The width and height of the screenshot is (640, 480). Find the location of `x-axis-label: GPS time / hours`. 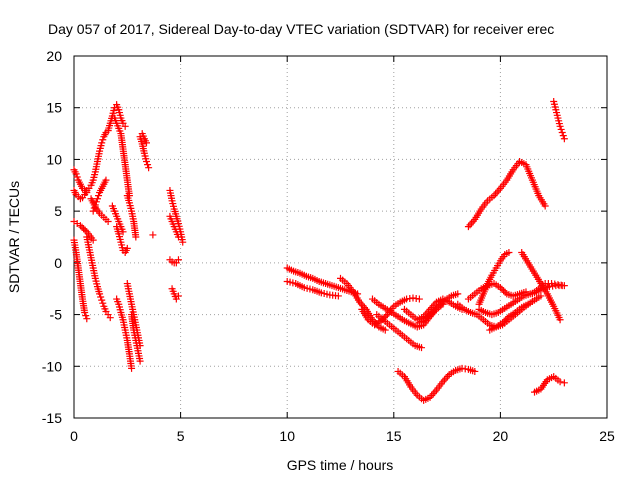

x-axis-label: GPS time / hours is located at coordinates (340, 465).